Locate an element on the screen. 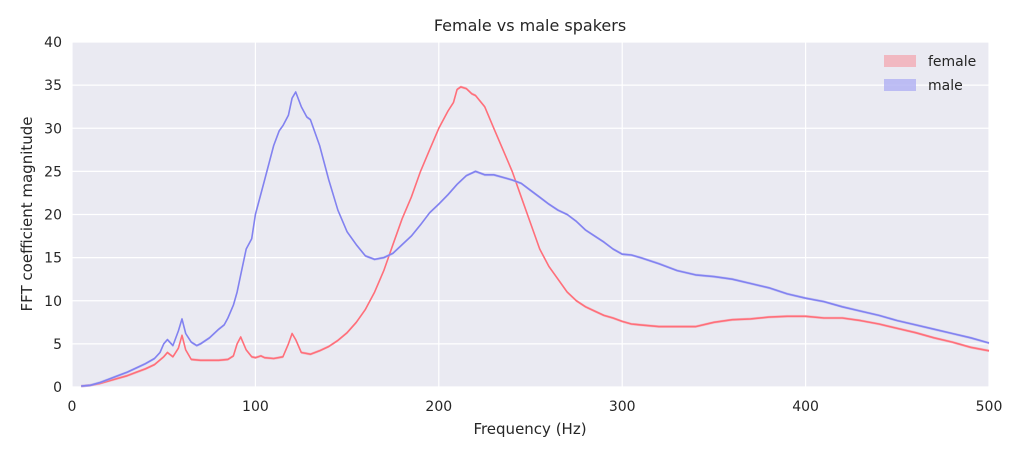 This screenshot has width=1024, height=455. chart-title: Female vs male spakers is located at coordinates (530, 25).